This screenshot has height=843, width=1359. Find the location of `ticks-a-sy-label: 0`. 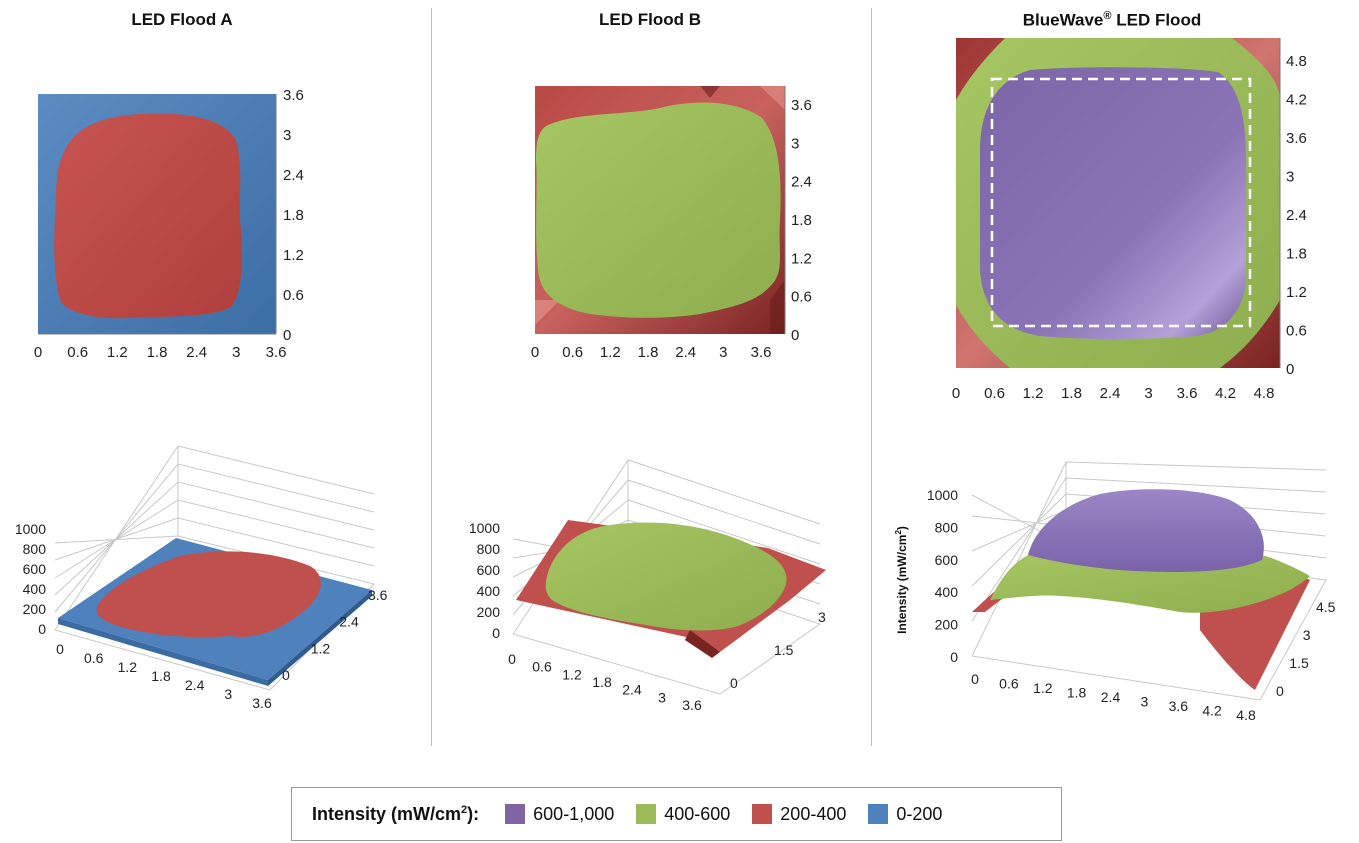

ticks-a-sy-label: 0 is located at coordinates (286, 675).